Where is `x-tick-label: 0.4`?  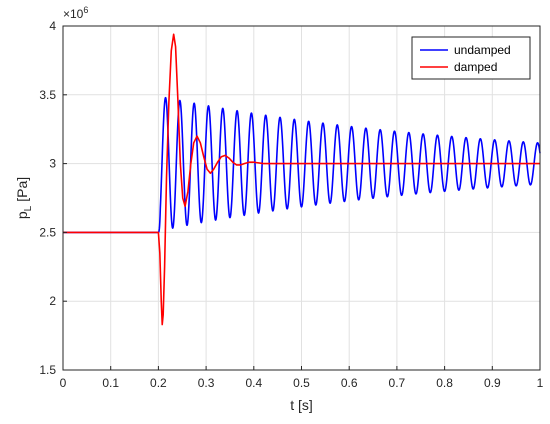
x-tick-label: 0.4 is located at coordinates (253, 383).